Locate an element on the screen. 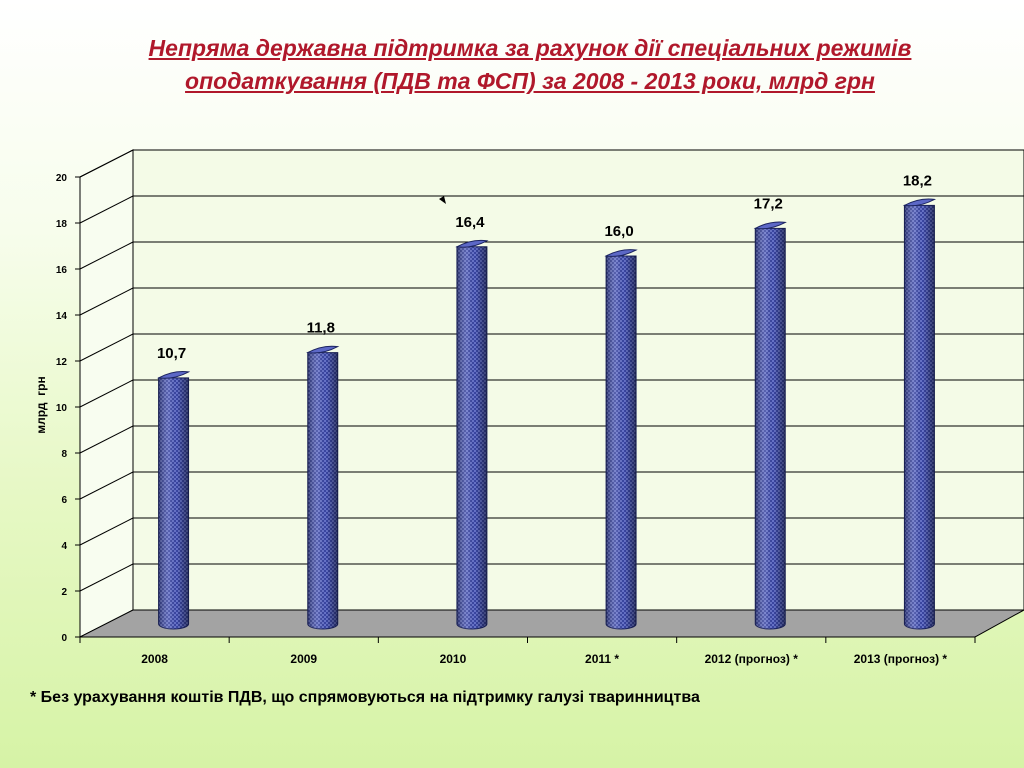 The image size is (1024, 768). y-tick-label: 8 is located at coordinates (64, 454).